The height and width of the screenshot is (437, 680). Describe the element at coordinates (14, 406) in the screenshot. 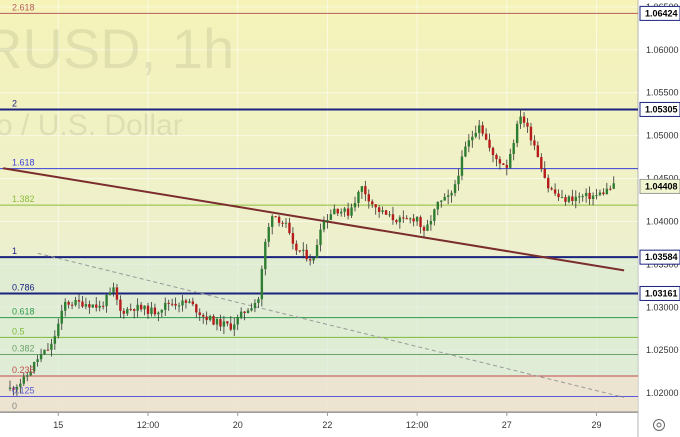

I see `fib-label: 0` at that location.